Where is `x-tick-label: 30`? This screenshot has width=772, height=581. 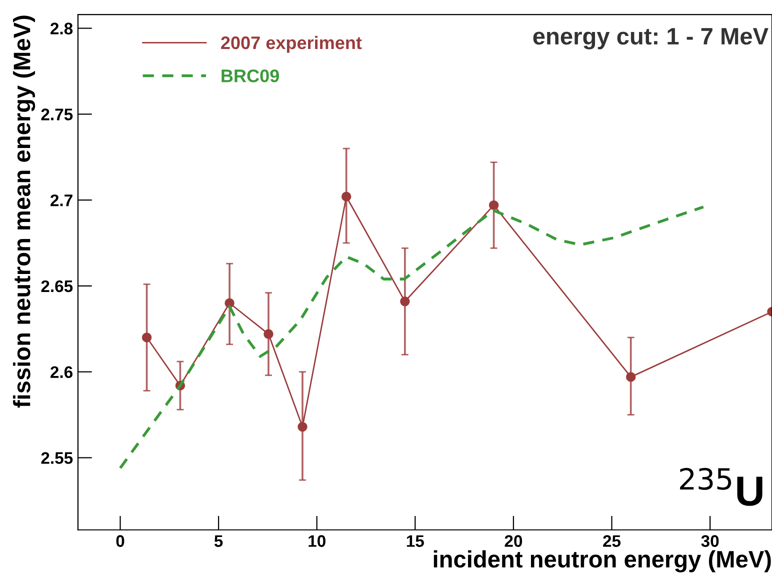
x-tick-label: 30 is located at coordinates (710, 541).